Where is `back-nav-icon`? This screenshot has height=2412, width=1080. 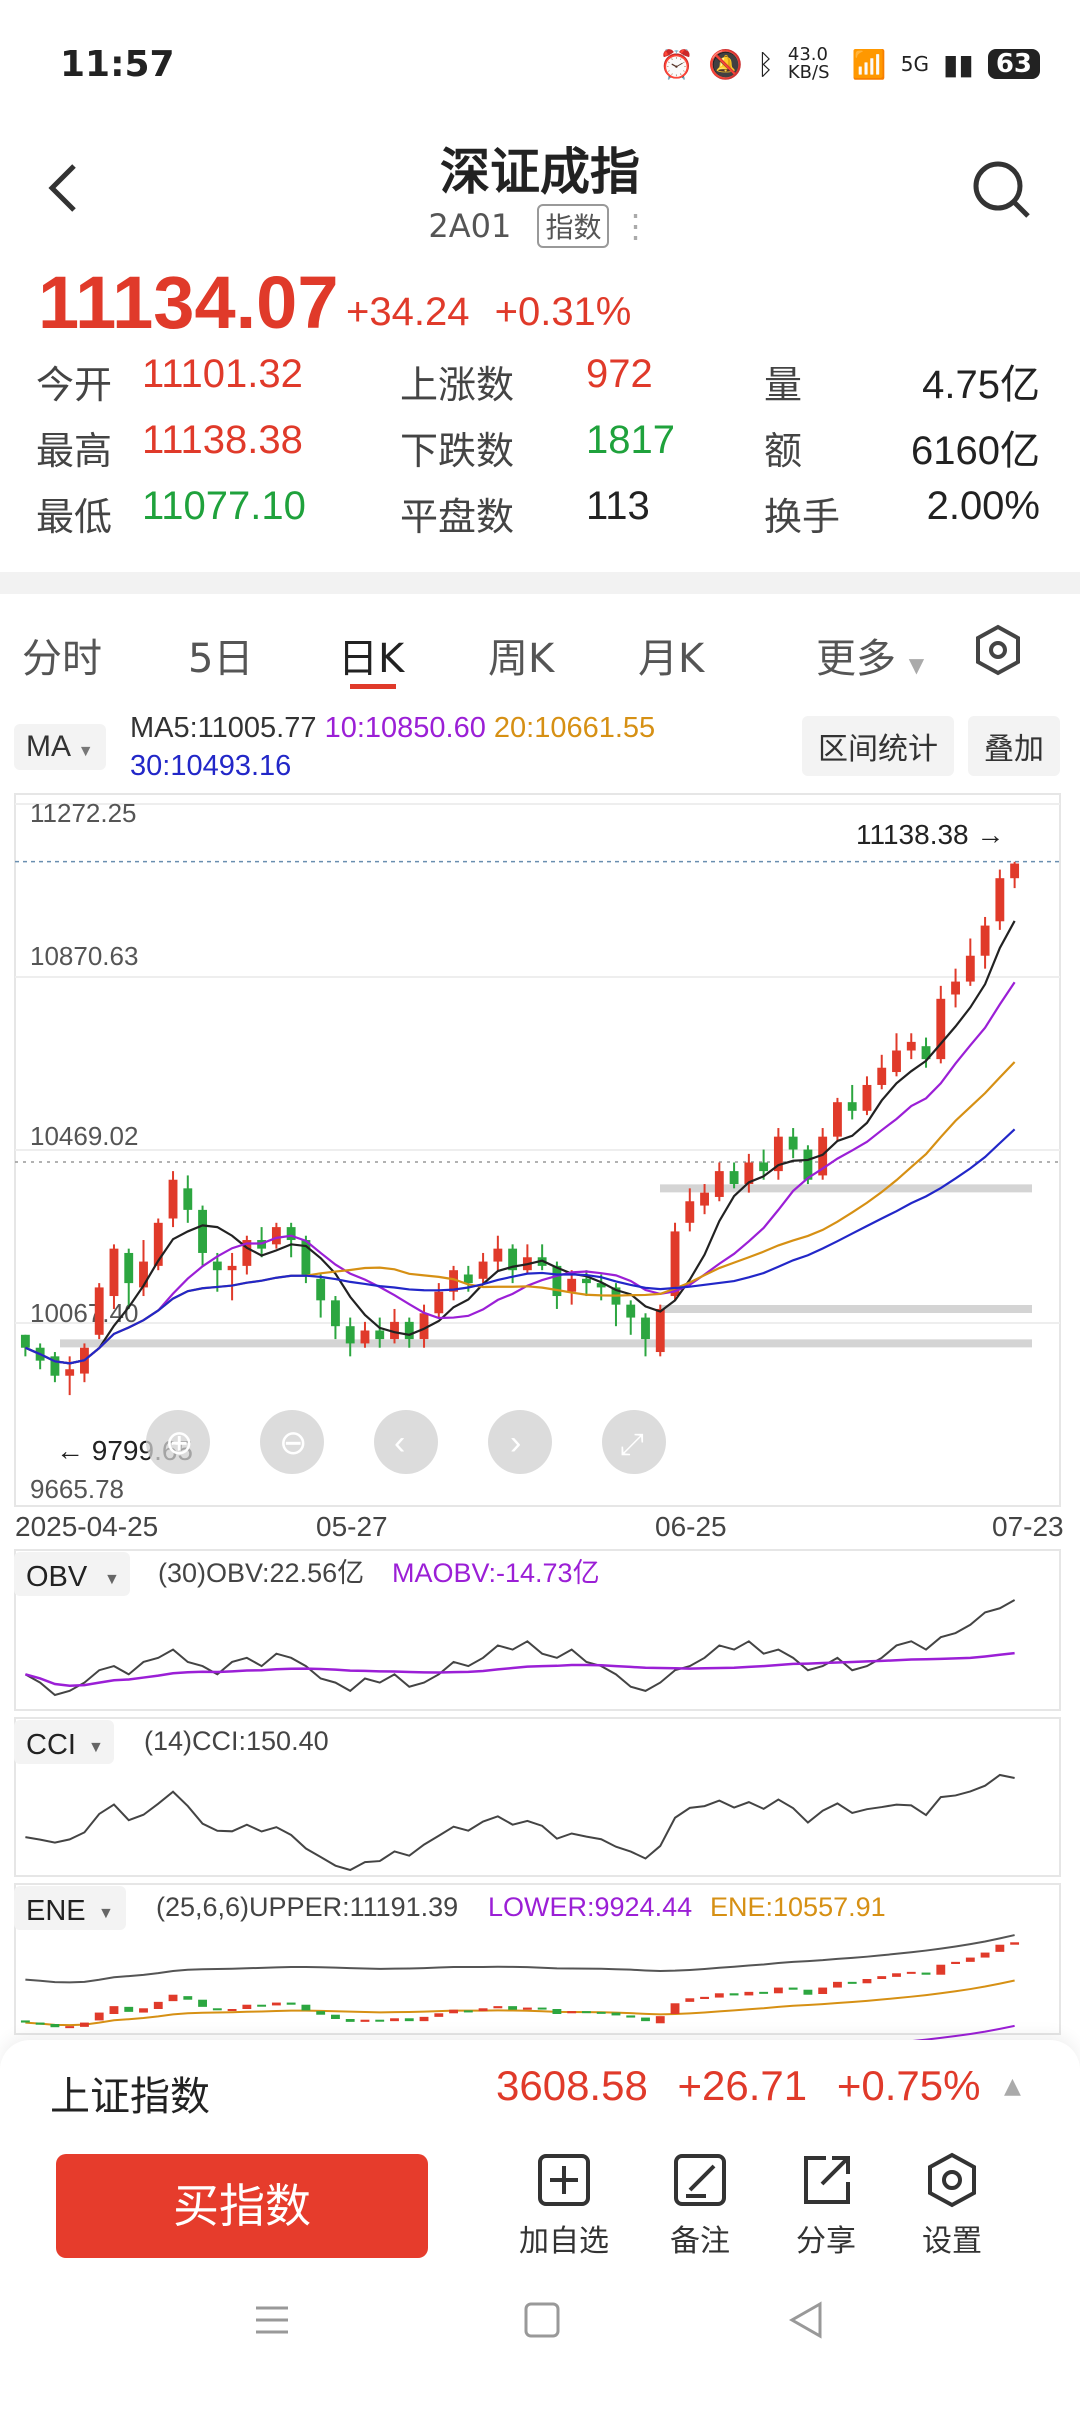 back-nav-icon is located at coordinates (806, 2322).